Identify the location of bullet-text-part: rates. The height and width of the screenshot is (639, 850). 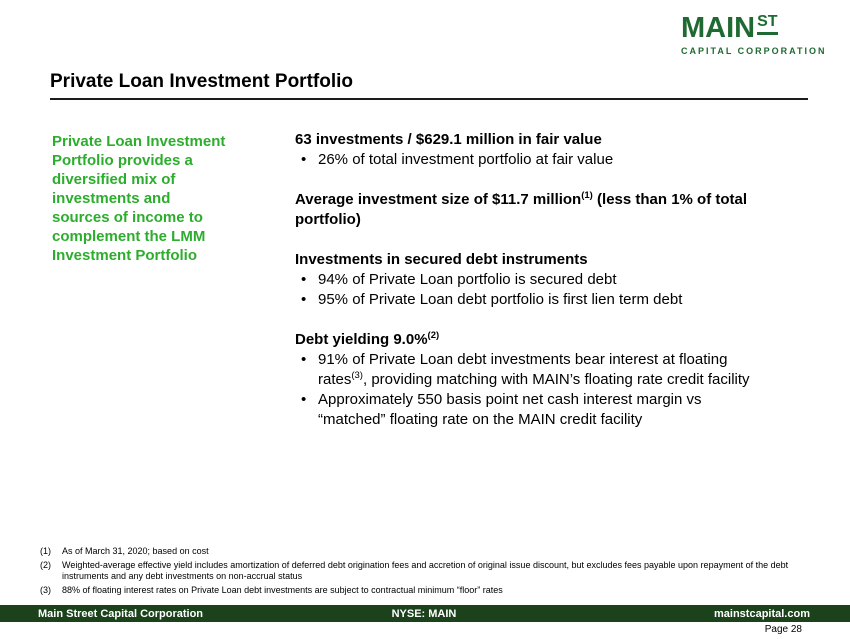
(335, 379).